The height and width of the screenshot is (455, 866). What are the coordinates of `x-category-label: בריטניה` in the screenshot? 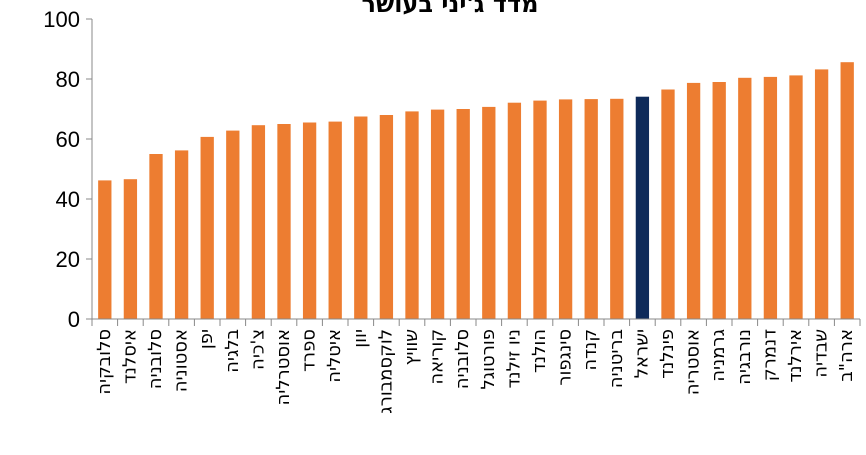 It's located at (616, 358).